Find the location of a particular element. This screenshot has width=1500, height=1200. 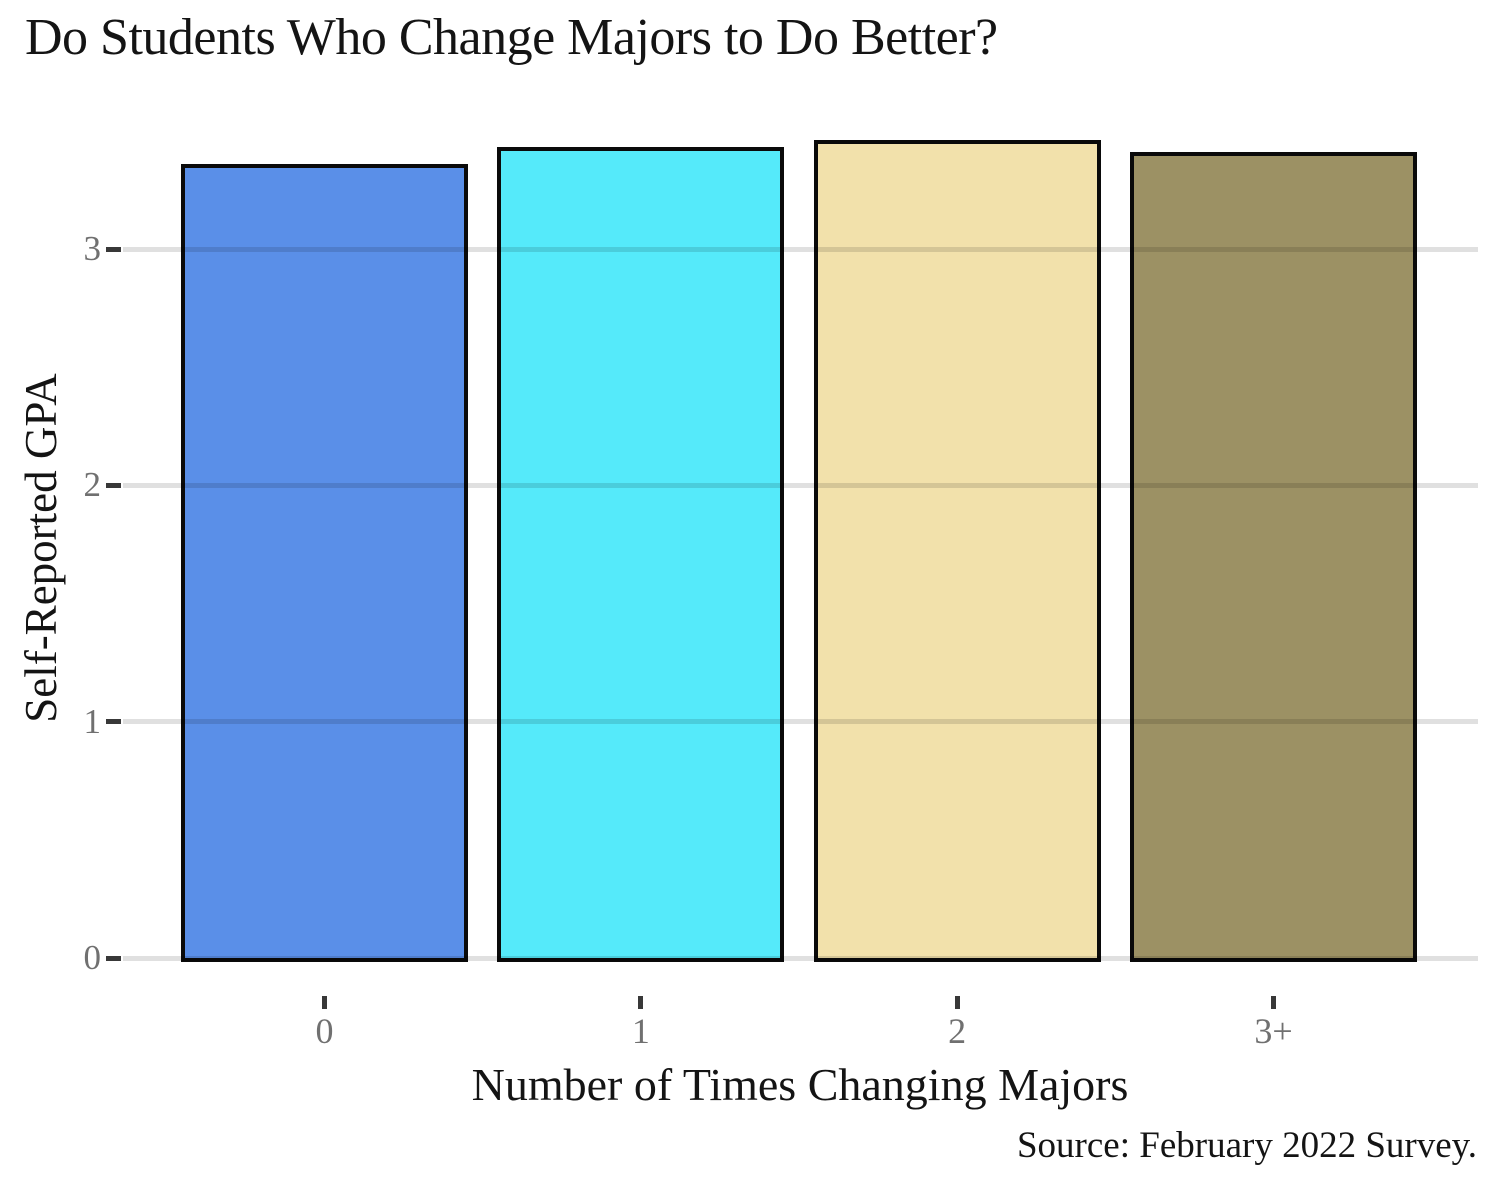

x-tick-label-3plus: 3+ is located at coordinates (1273, 1031).